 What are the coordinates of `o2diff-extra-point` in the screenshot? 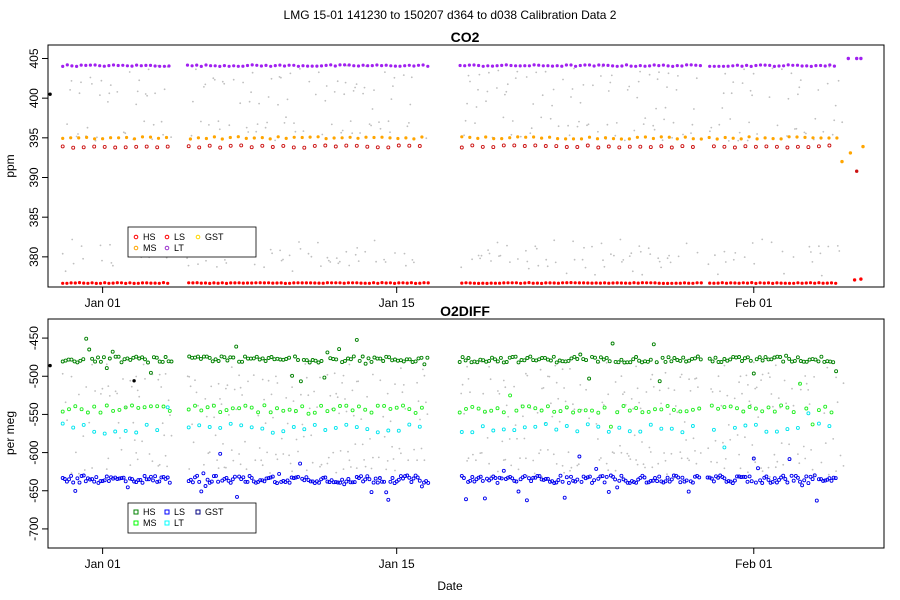 It's located at (50, 365).